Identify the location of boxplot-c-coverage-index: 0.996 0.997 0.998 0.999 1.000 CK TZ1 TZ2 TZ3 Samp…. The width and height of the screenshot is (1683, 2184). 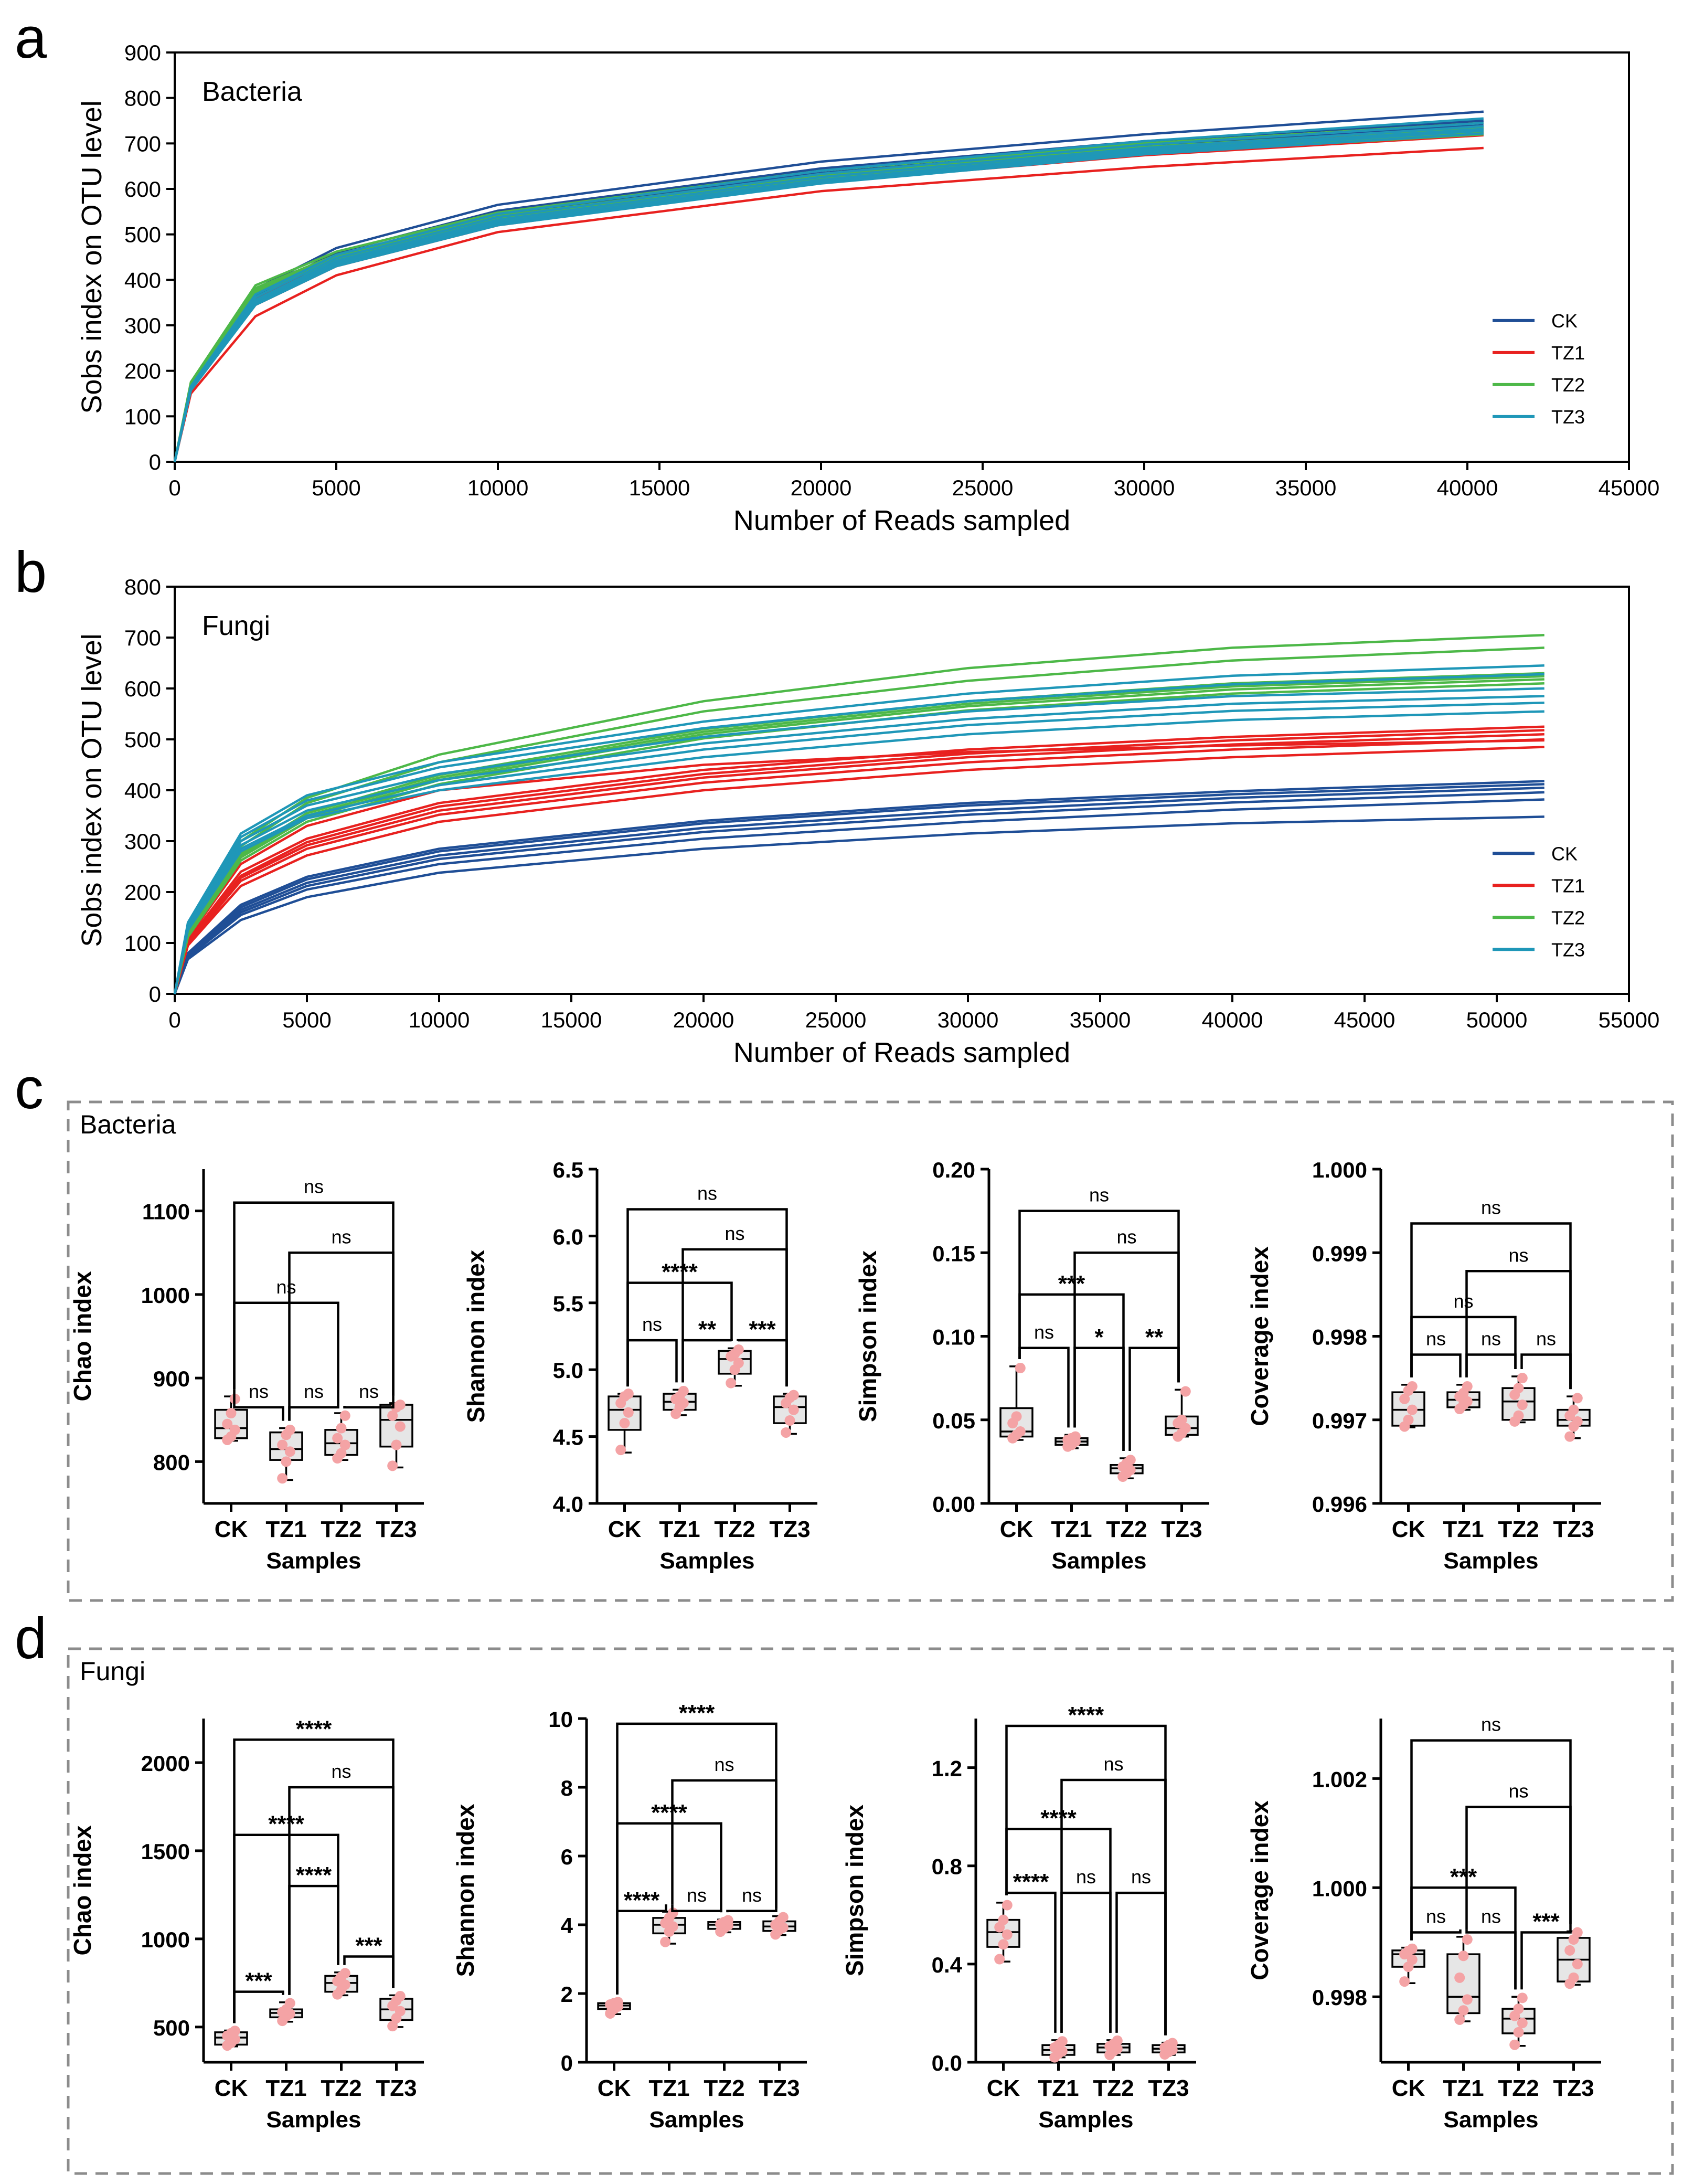
(1423, 1366).